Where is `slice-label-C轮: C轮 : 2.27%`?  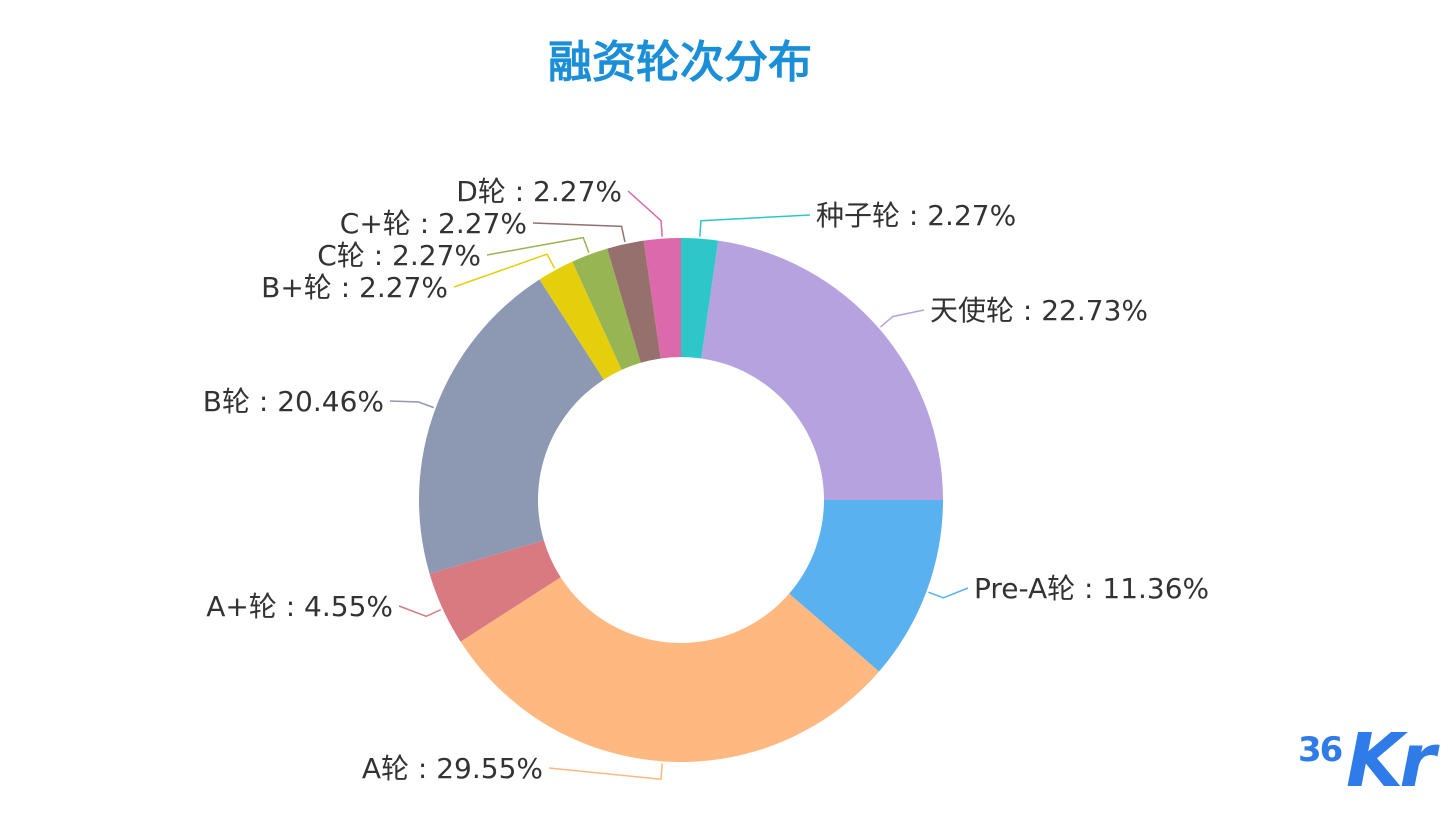
slice-label-C轮: C轮 : 2.27% is located at coordinates (399, 255).